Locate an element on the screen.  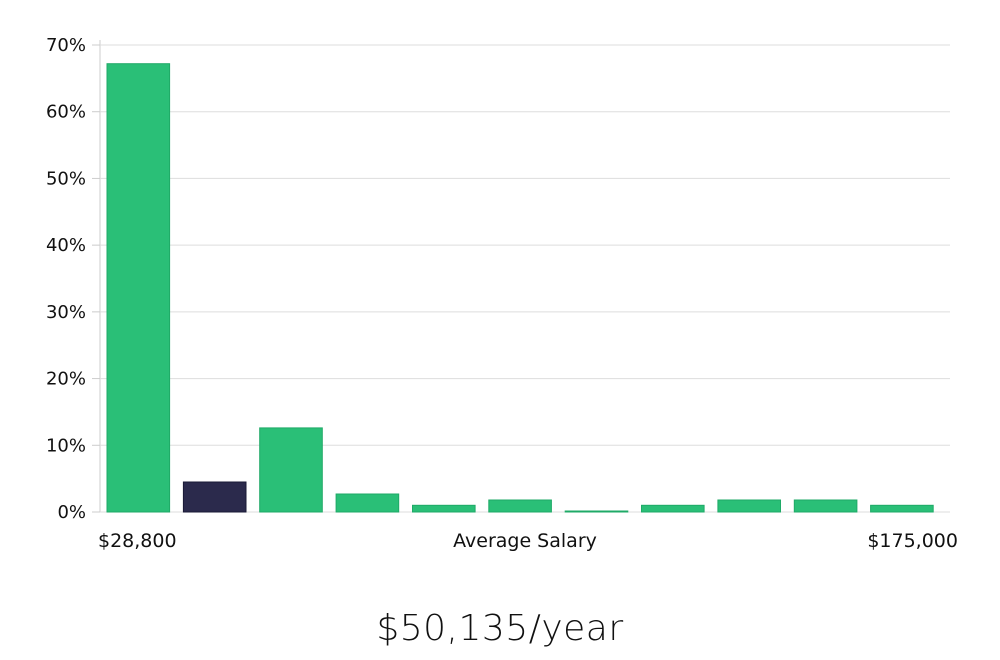
y-tick-label: 70% is located at coordinates (66, 45).